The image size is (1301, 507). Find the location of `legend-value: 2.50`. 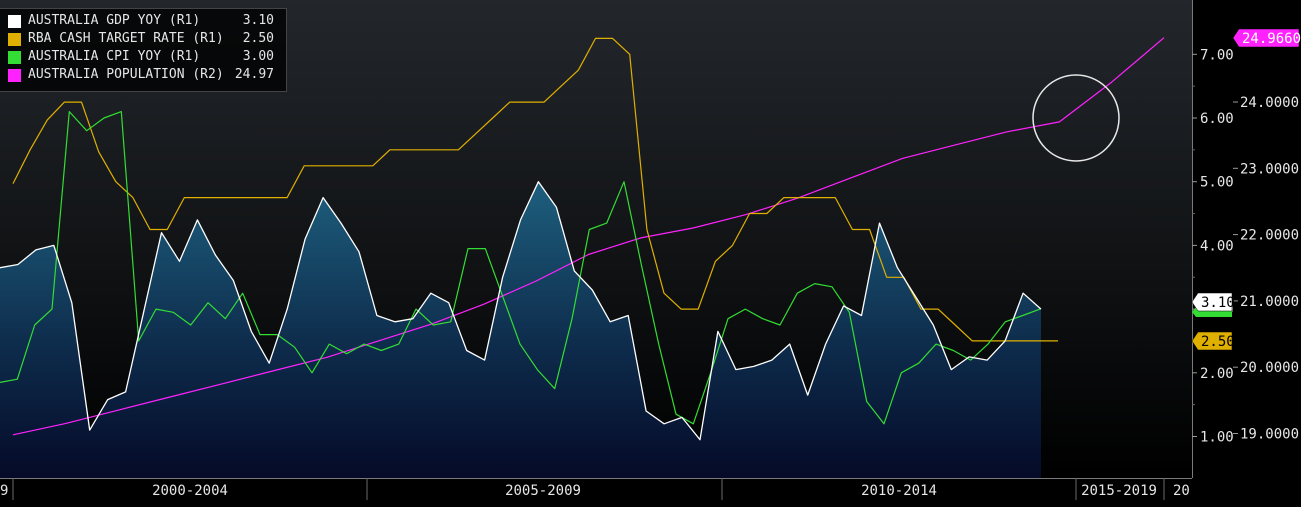

legend-value: 2.50 is located at coordinates (258, 38).